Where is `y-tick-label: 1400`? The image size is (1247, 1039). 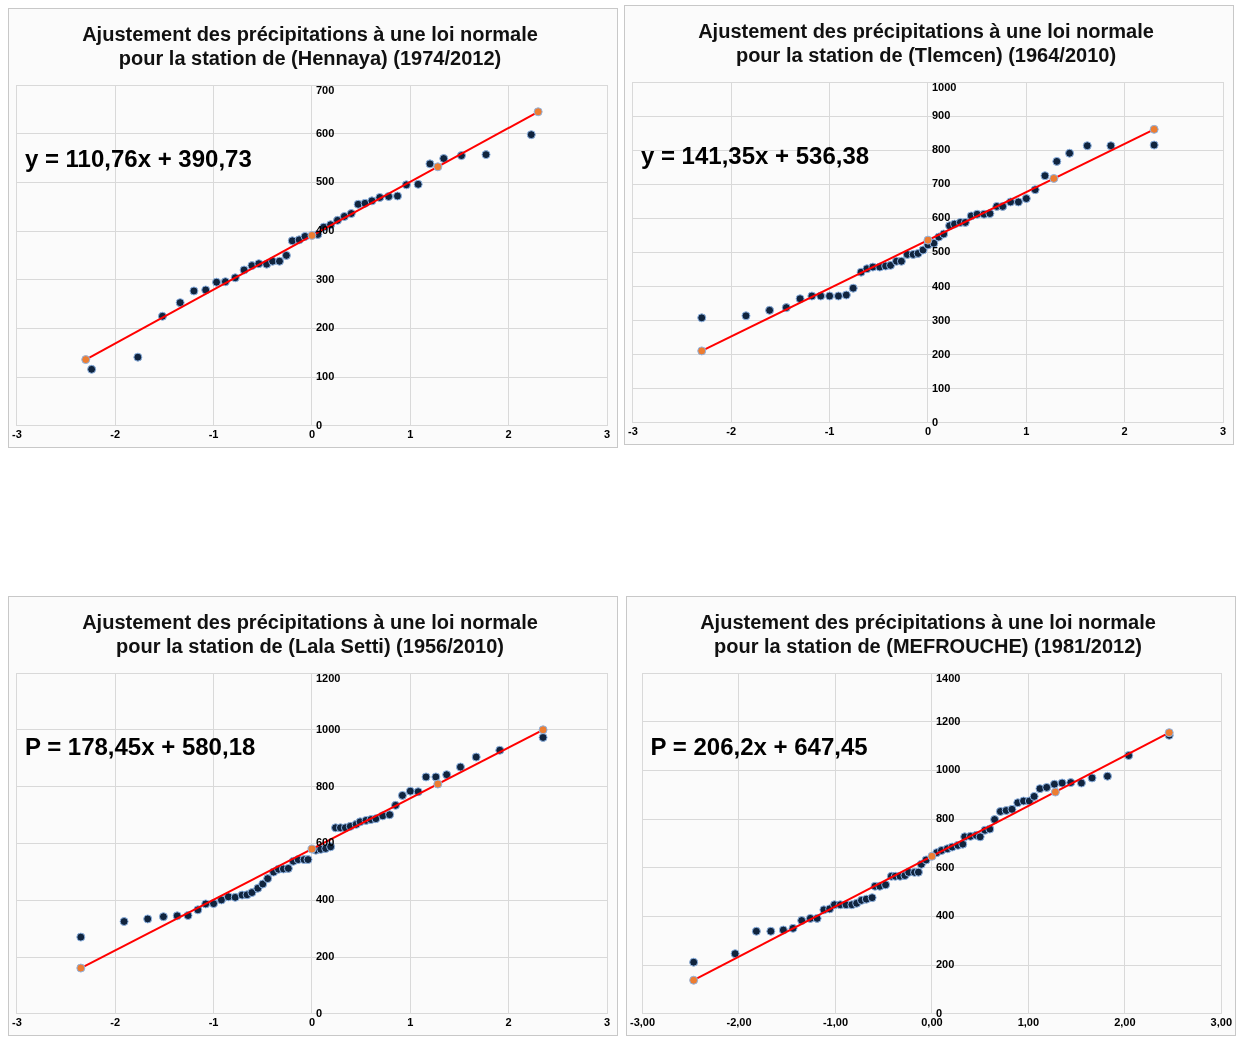 y-tick-label: 1400 is located at coordinates (948, 678).